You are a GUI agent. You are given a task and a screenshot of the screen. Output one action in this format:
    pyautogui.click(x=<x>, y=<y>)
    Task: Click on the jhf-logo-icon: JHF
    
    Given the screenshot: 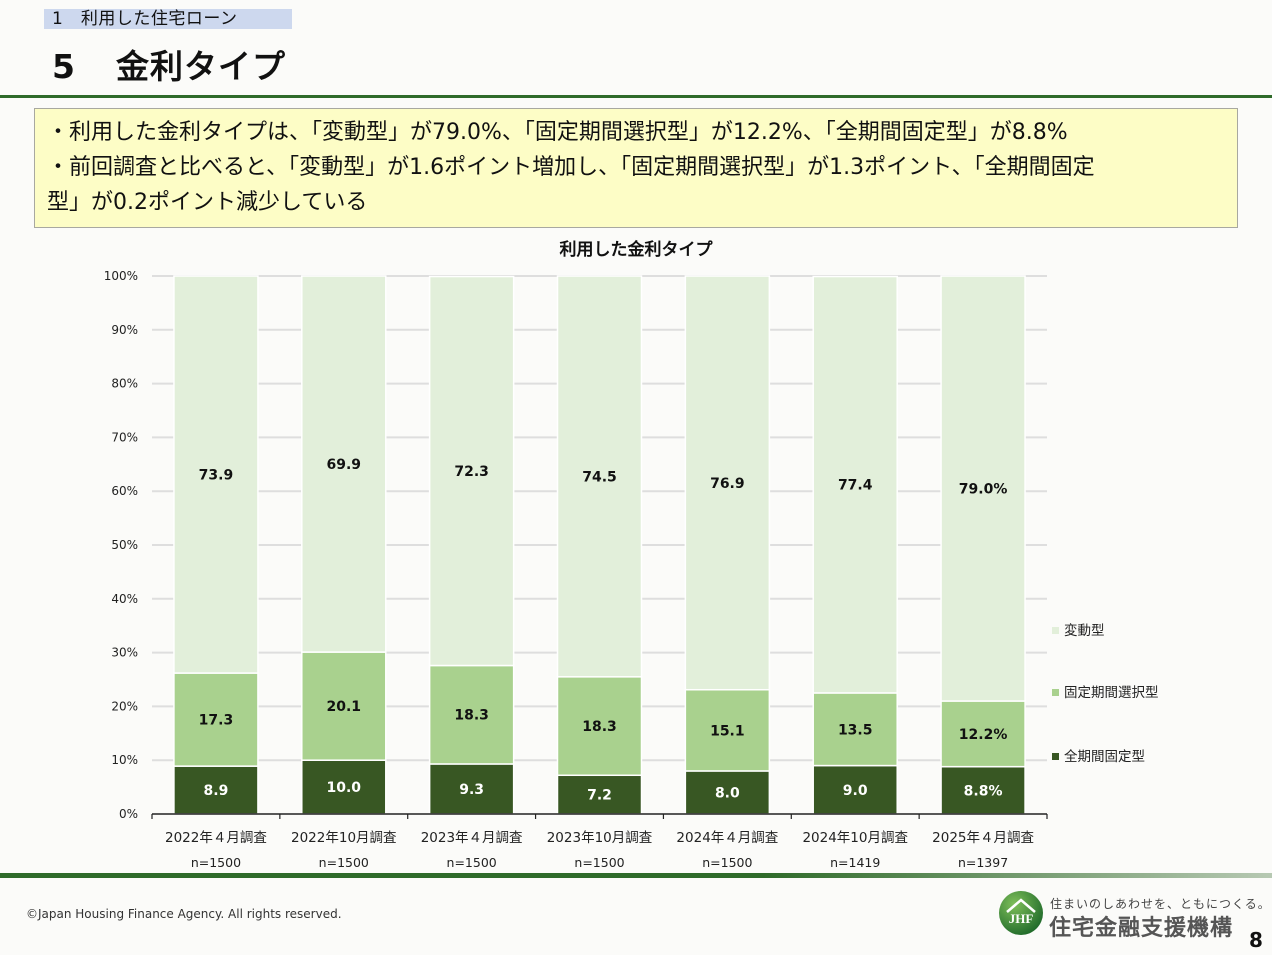 What is the action you would take?
    pyautogui.click(x=1021, y=913)
    